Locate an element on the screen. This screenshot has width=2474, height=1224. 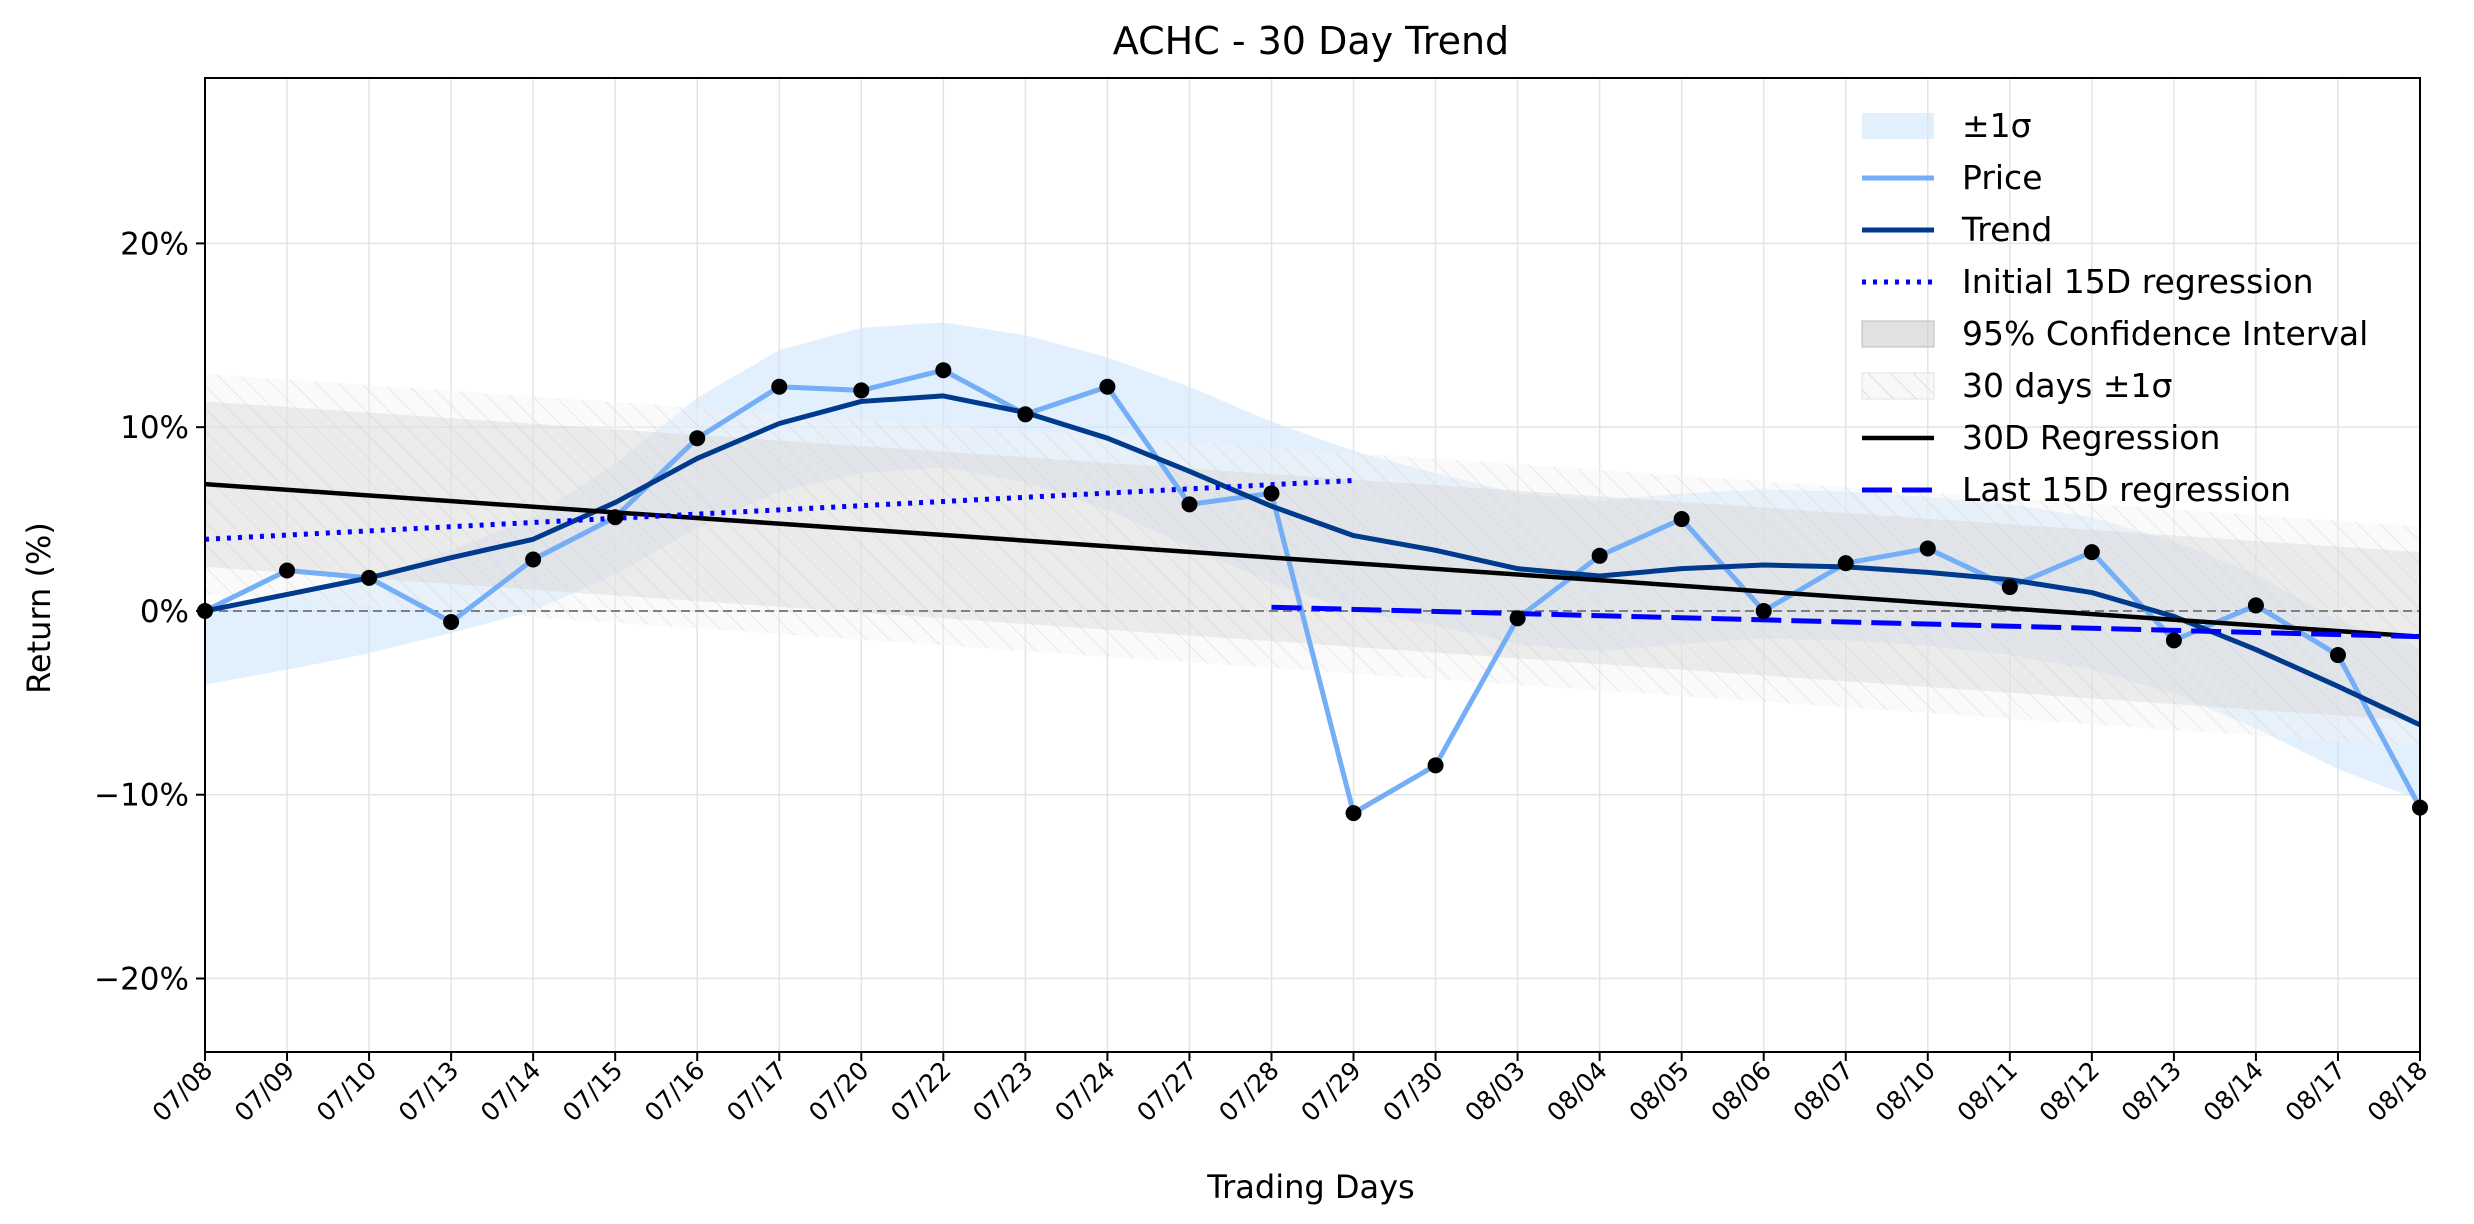
x-tick-label: 07/24 is located at coordinates (1084, 1091).